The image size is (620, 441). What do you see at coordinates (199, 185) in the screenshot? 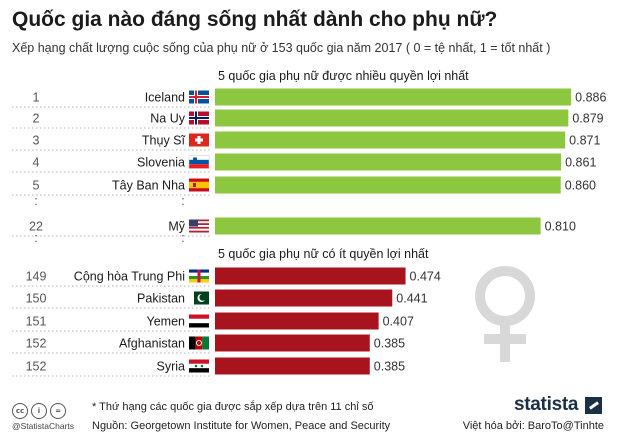
I see `spain-flag-icon` at bounding box center [199, 185].